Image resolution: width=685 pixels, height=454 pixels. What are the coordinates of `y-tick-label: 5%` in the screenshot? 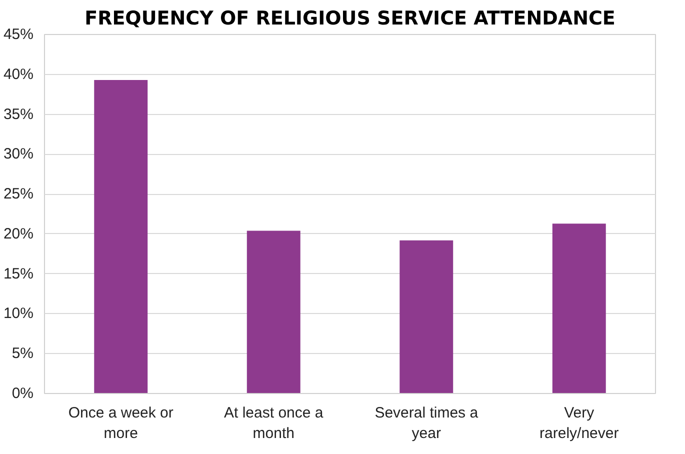 It's located at (23, 353).